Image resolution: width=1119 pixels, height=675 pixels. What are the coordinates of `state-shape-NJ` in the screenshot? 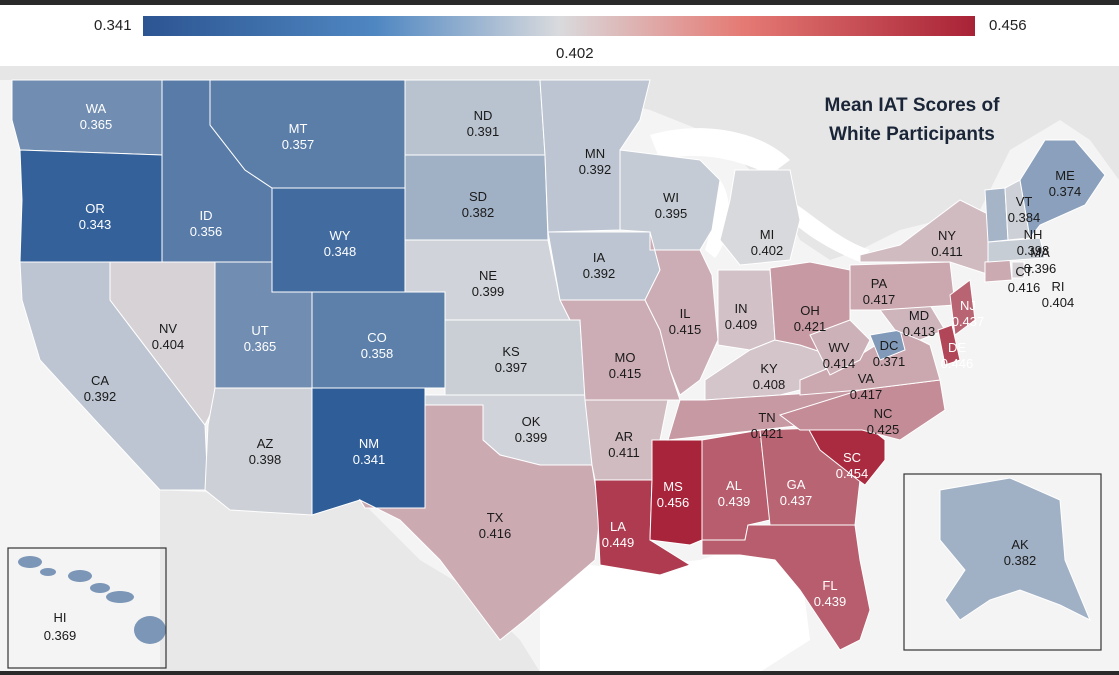 It's located at (962, 307).